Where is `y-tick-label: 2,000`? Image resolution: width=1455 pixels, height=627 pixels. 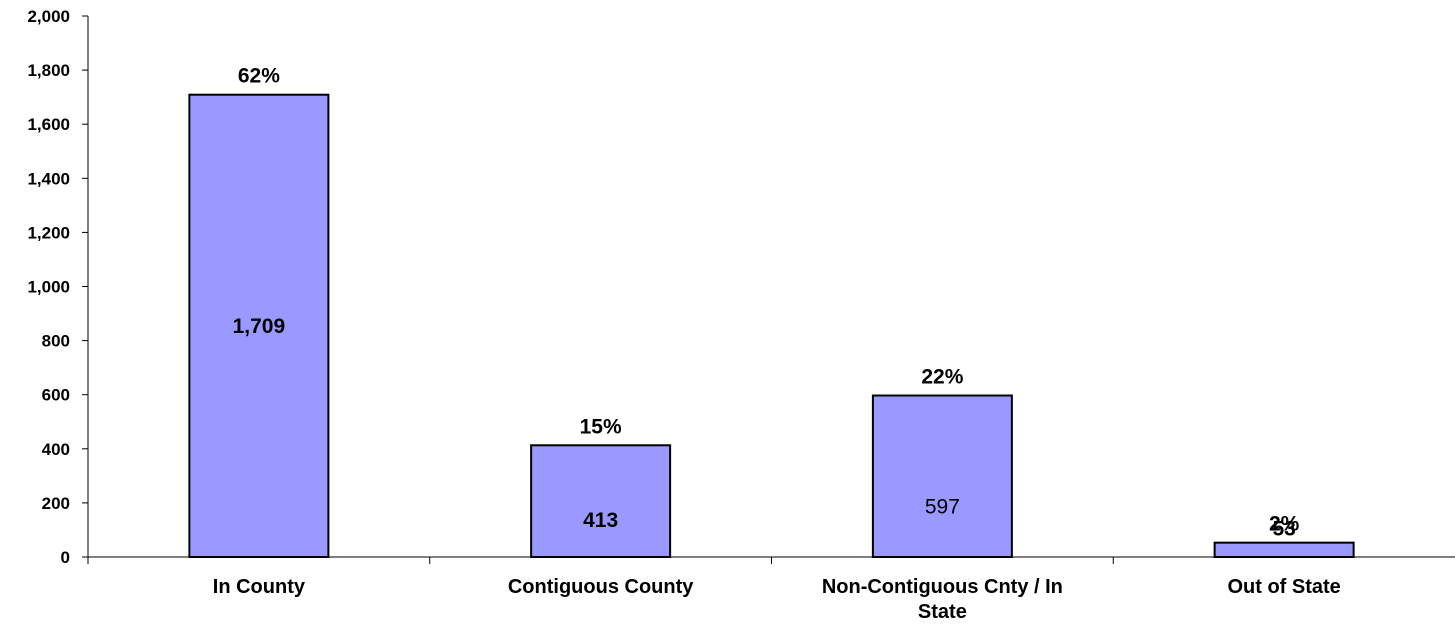 y-tick-label: 2,000 is located at coordinates (48, 16).